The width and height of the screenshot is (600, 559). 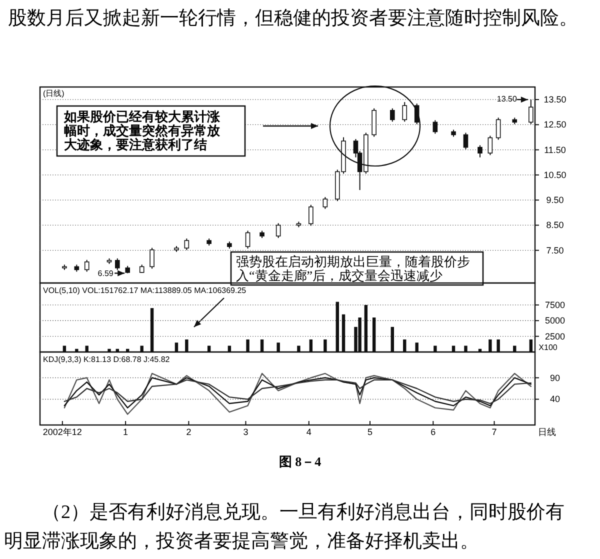 I want to click on x-tick-label: 2, so click(x=189, y=432).